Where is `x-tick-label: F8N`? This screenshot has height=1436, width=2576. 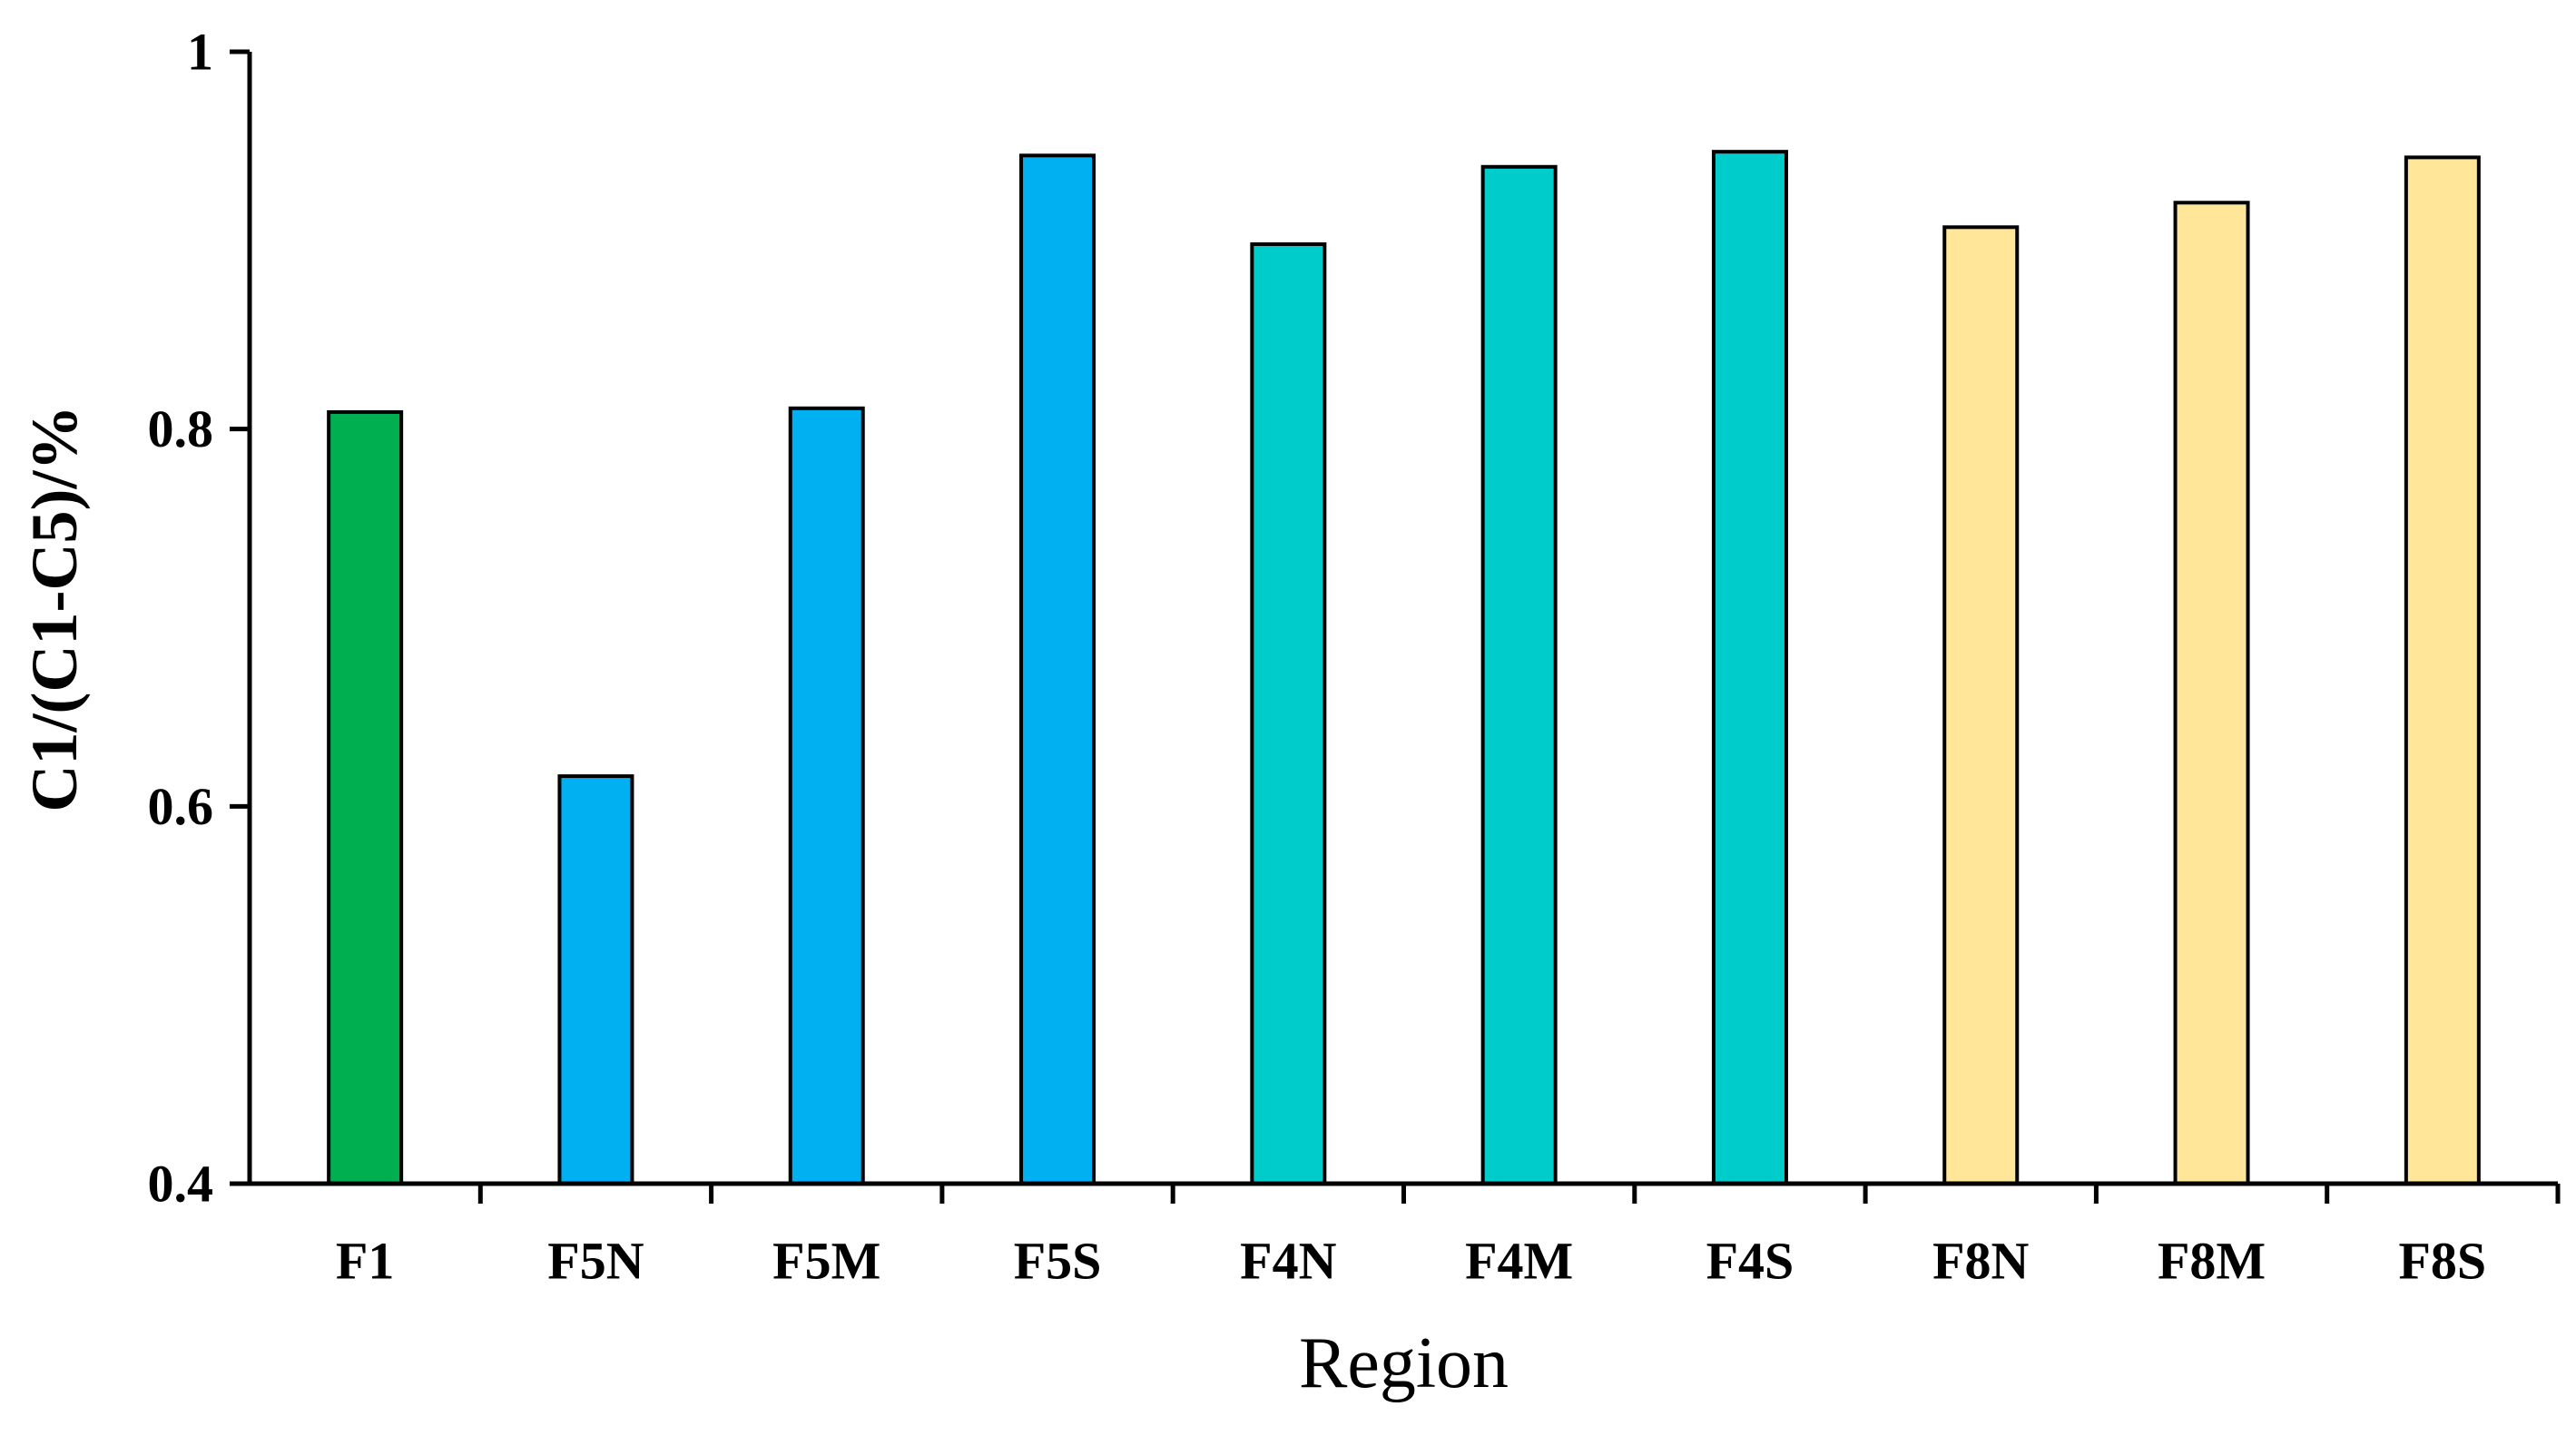
x-tick-label: F8N is located at coordinates (1980, 1262).